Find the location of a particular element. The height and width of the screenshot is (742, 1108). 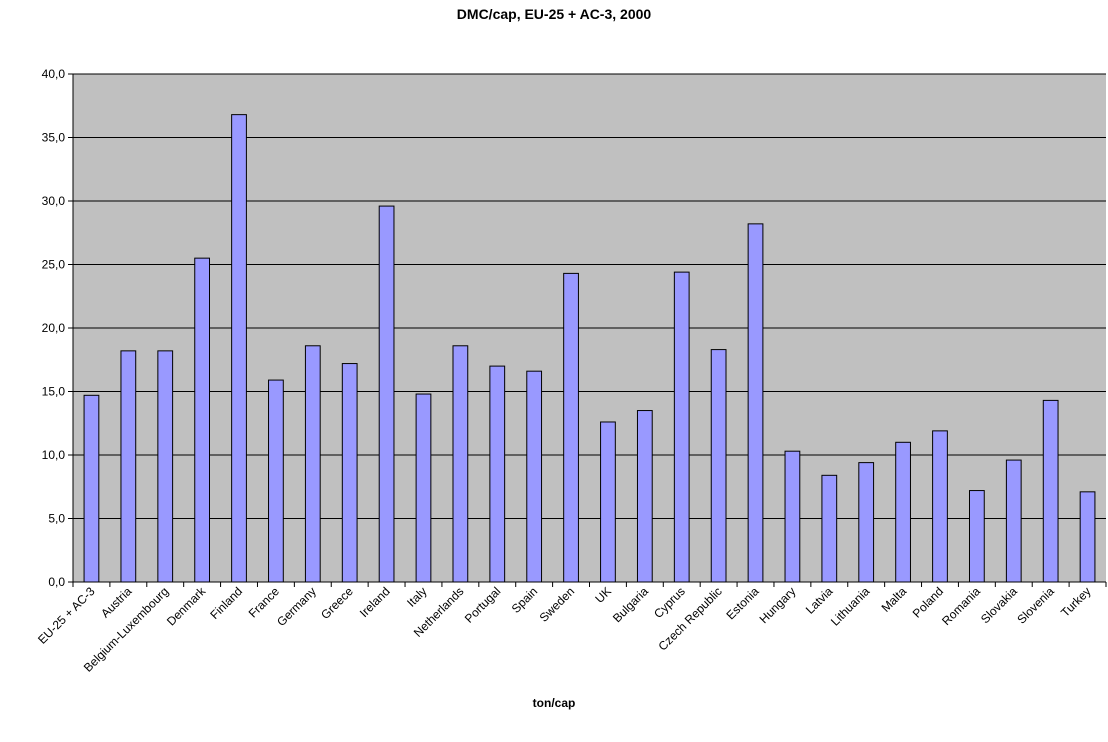

x-tick-label: Italy is located at coordinates (416, 596).